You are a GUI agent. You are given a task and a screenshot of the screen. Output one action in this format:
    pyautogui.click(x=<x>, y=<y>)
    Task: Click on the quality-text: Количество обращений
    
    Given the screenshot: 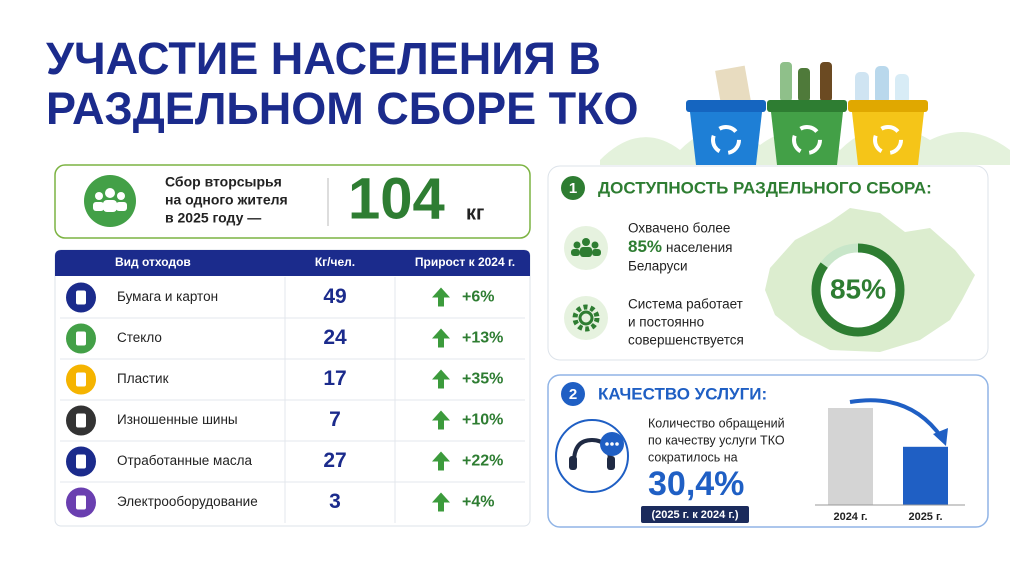 What is the action you would take?
    pyautogui.click(x=716, y=423)
    